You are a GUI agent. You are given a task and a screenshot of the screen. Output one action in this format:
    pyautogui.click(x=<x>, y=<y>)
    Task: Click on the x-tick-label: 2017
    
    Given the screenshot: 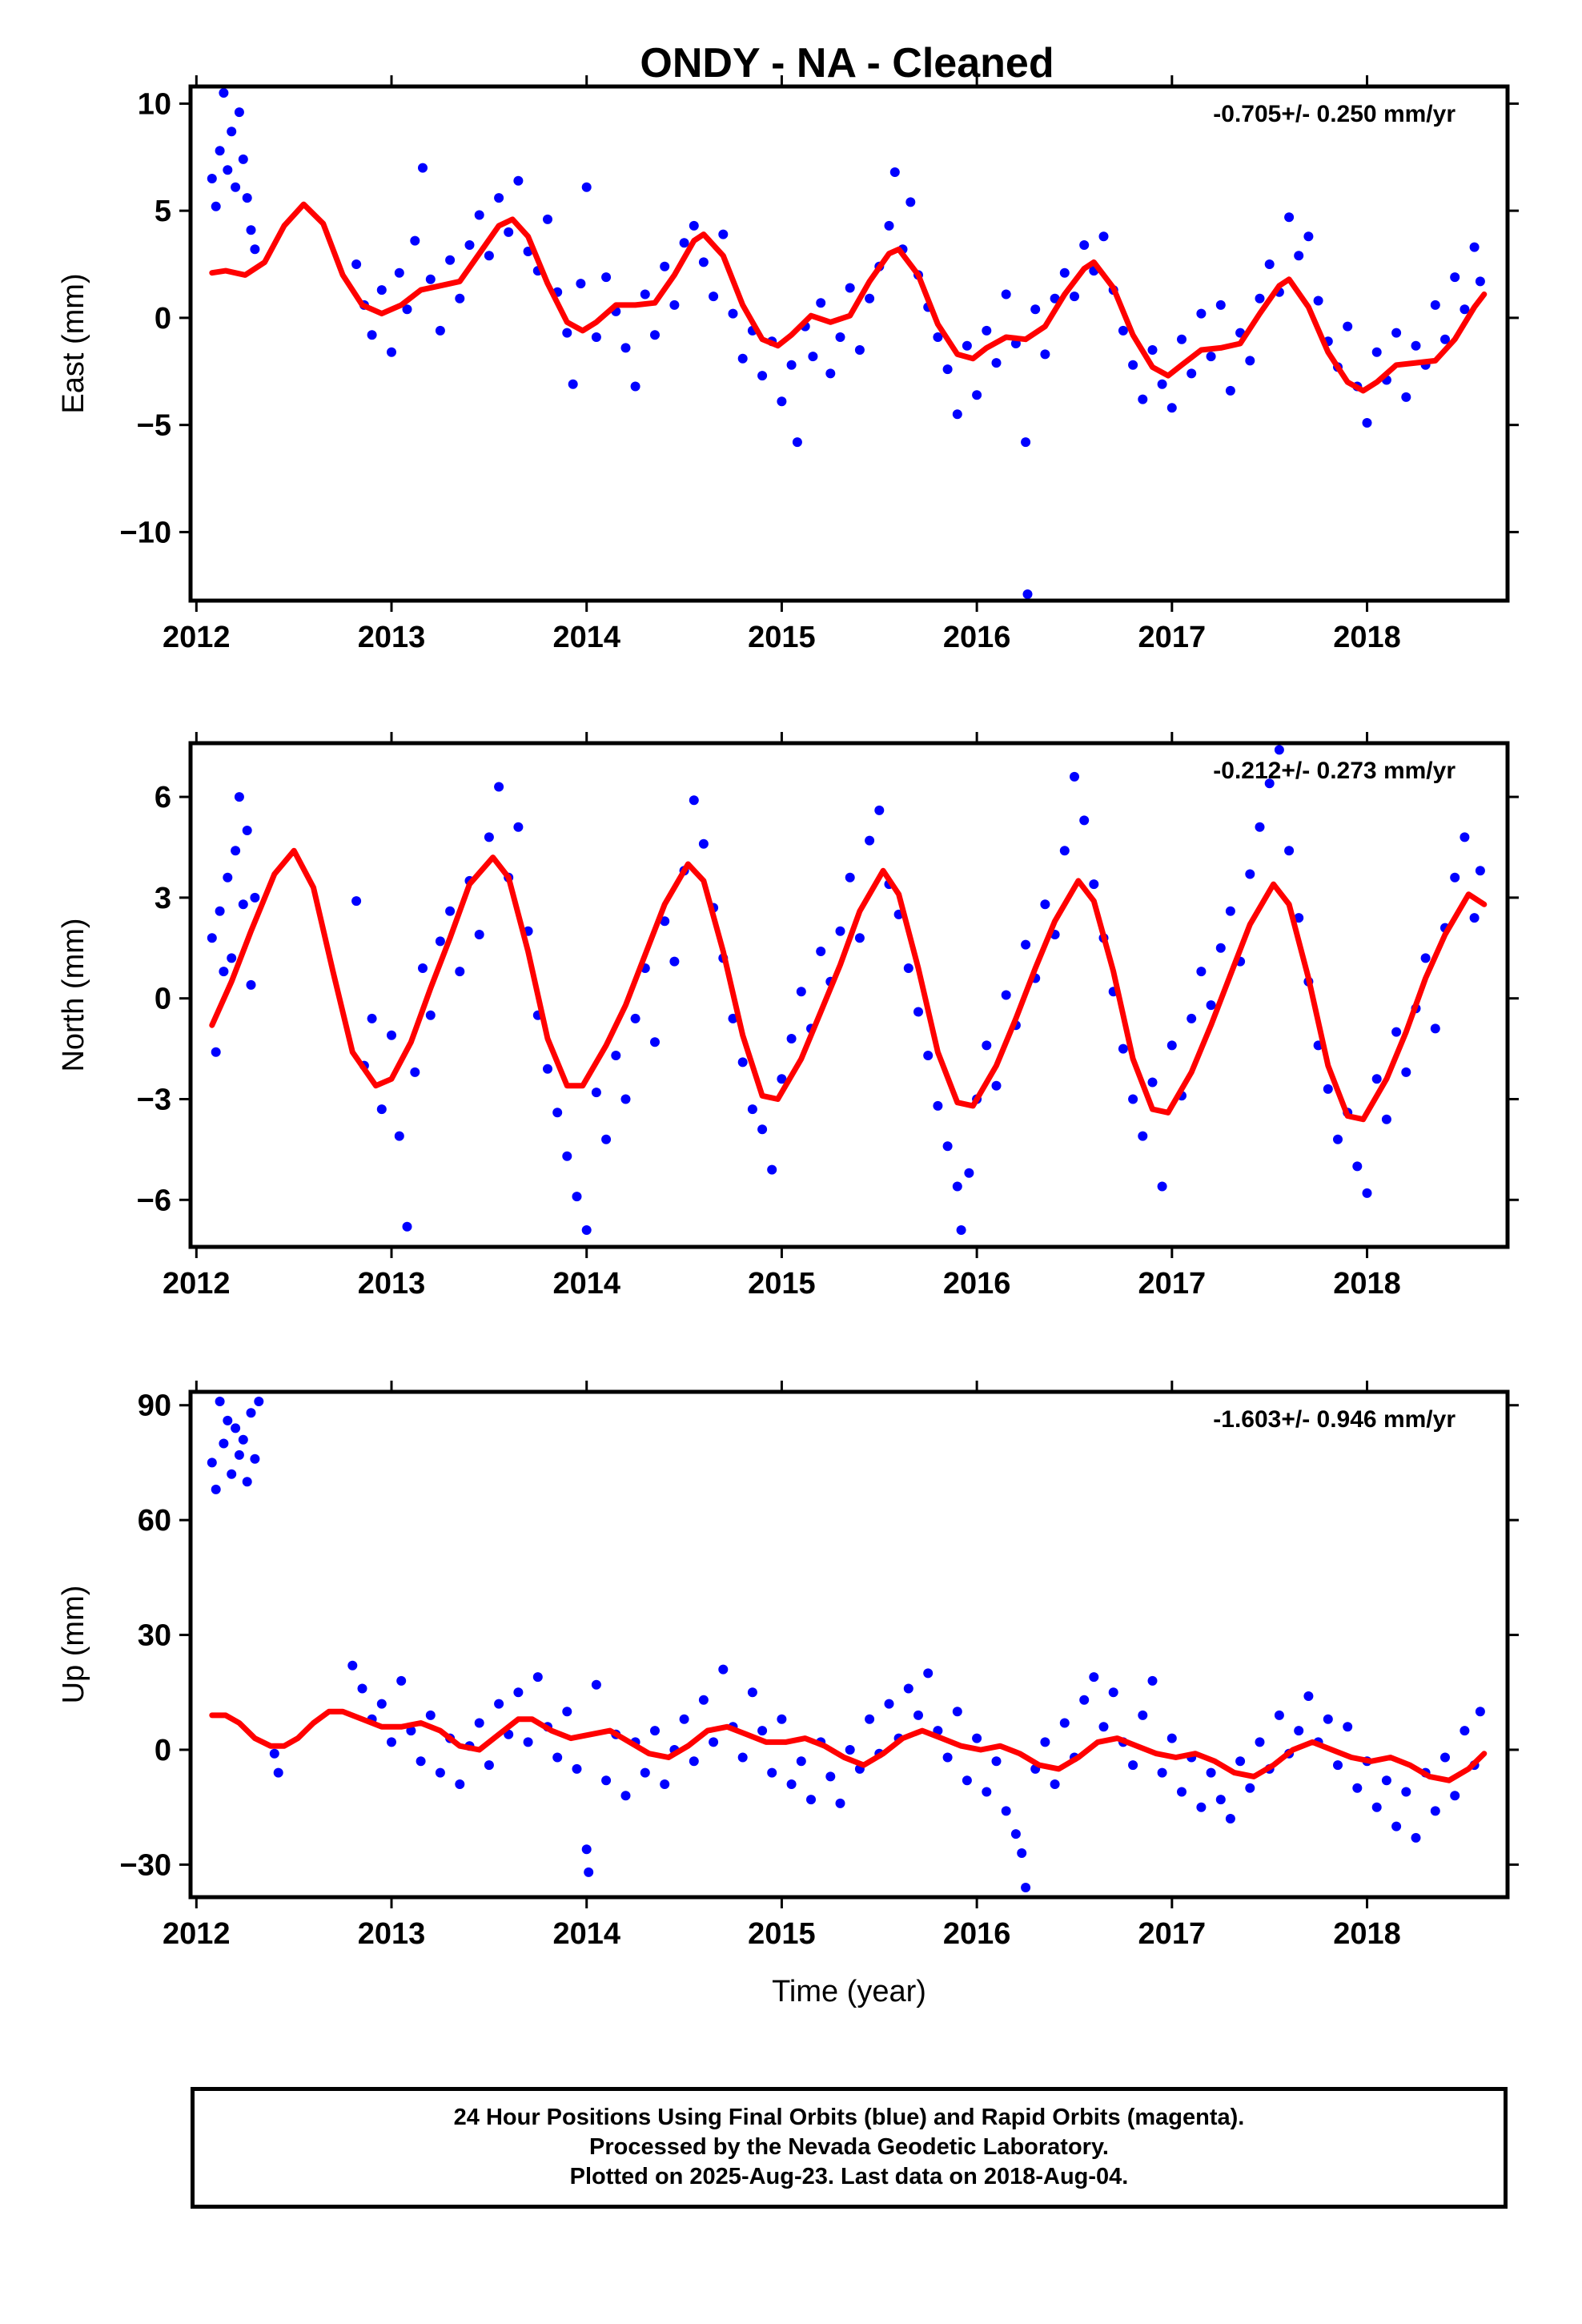 What is the action you would take?
    pyautogui.click(x=1172, y=1934)
    